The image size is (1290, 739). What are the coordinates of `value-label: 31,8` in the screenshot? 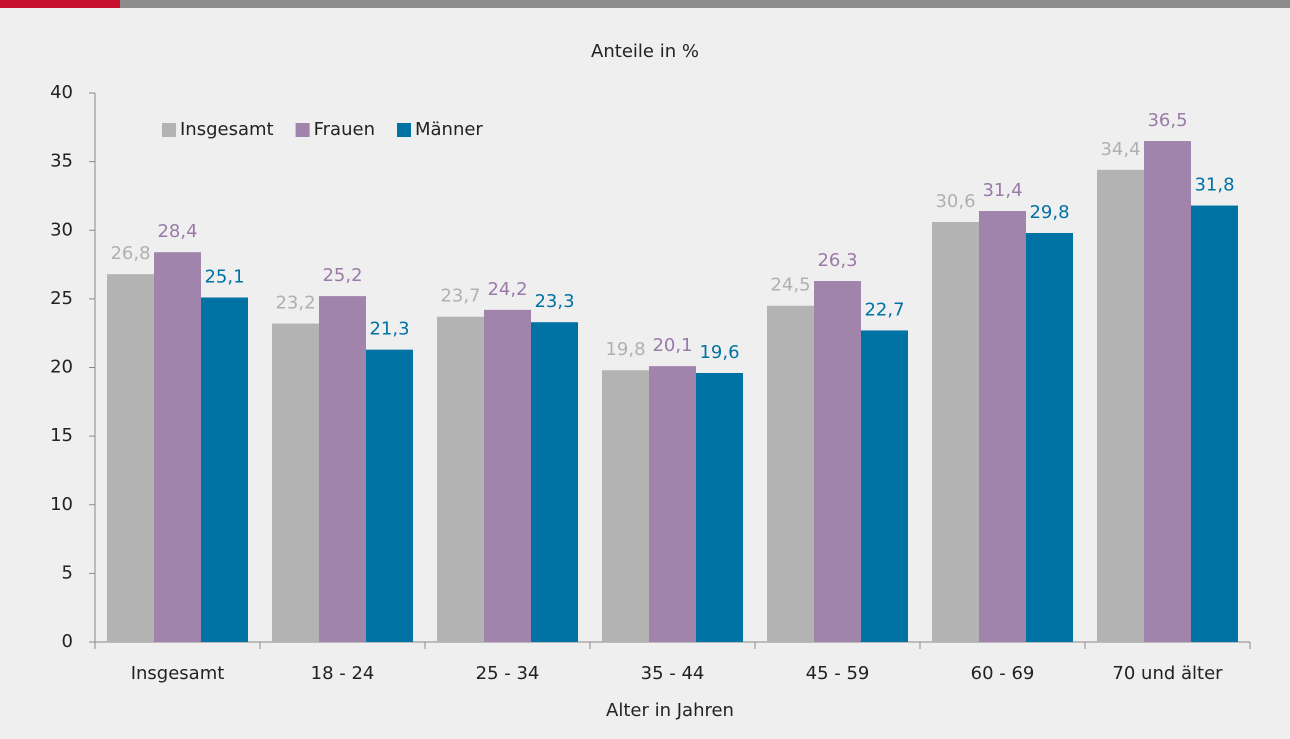 It's located at (1214, 185).